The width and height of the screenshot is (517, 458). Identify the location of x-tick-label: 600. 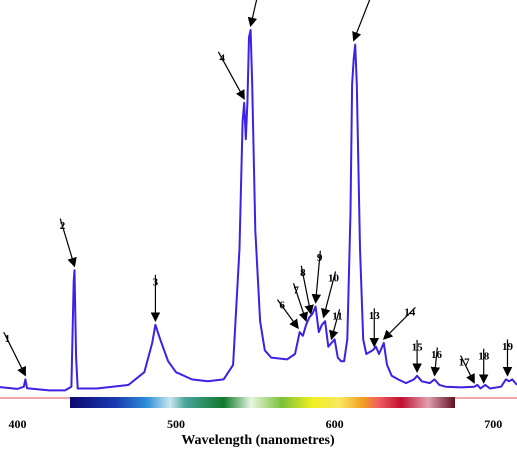
(335, 424).